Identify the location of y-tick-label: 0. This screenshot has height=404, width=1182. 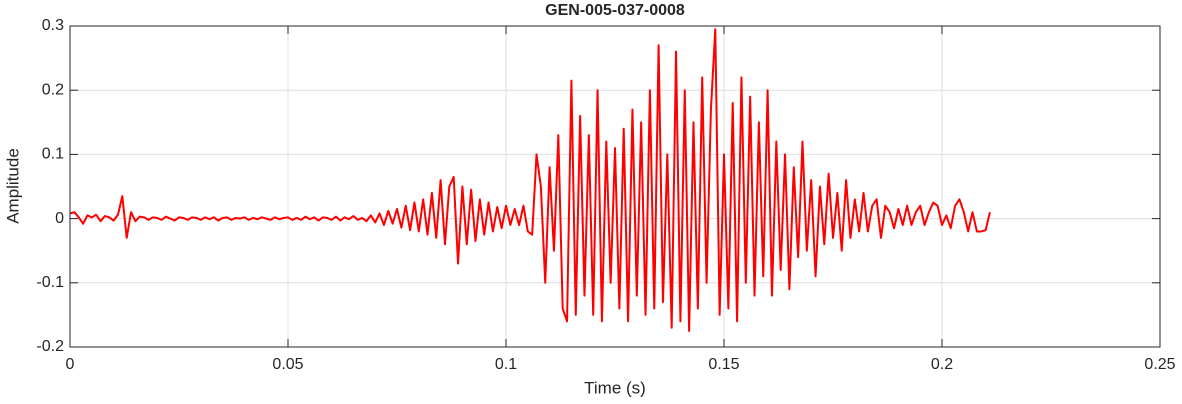
(59, 218).